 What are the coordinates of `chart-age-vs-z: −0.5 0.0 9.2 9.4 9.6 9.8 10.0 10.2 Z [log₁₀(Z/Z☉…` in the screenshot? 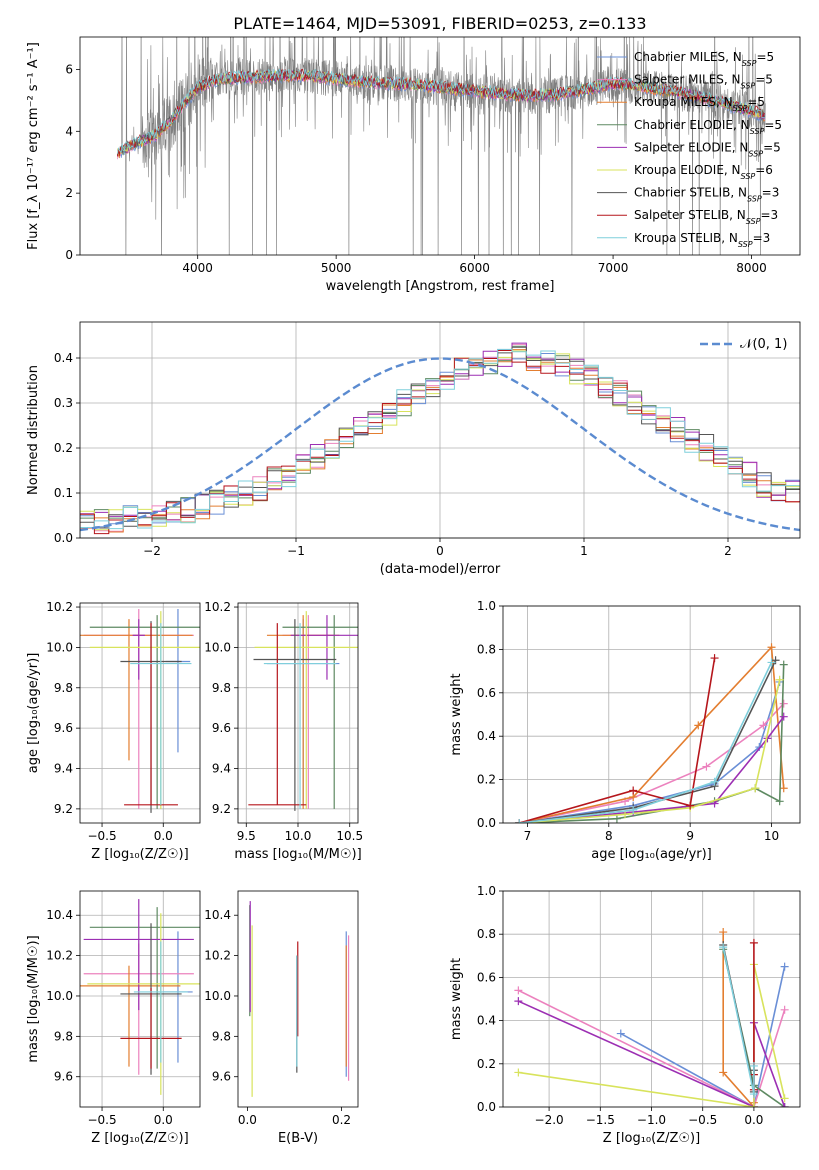 It's located at (113, 731).